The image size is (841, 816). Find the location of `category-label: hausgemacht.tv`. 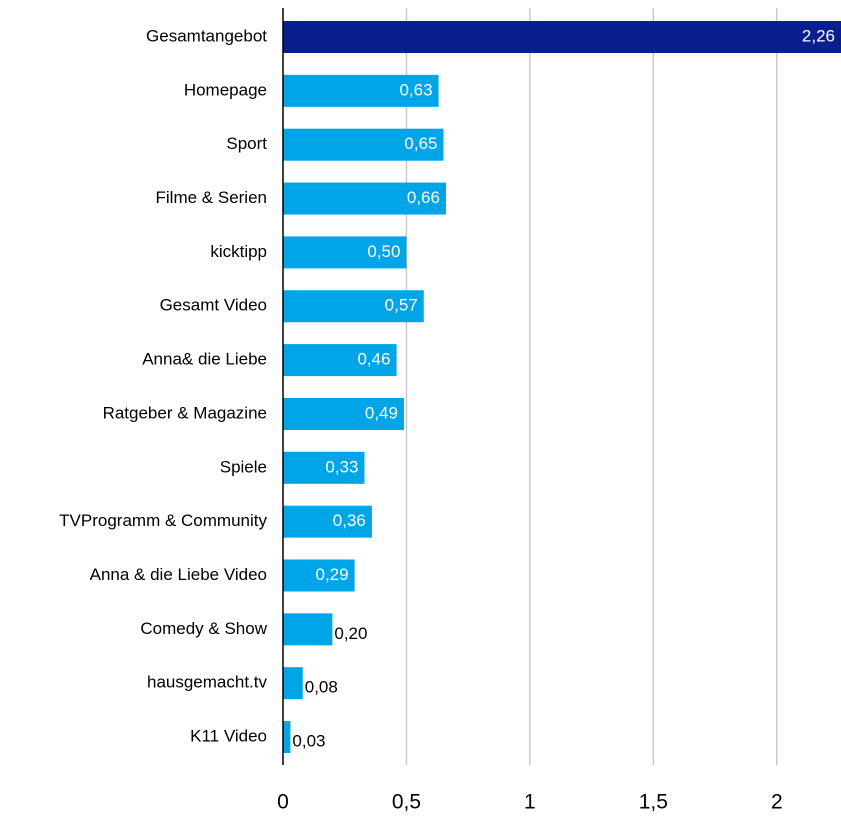

category-label: hausgemacht.tv is located at coordinates (207, 682).